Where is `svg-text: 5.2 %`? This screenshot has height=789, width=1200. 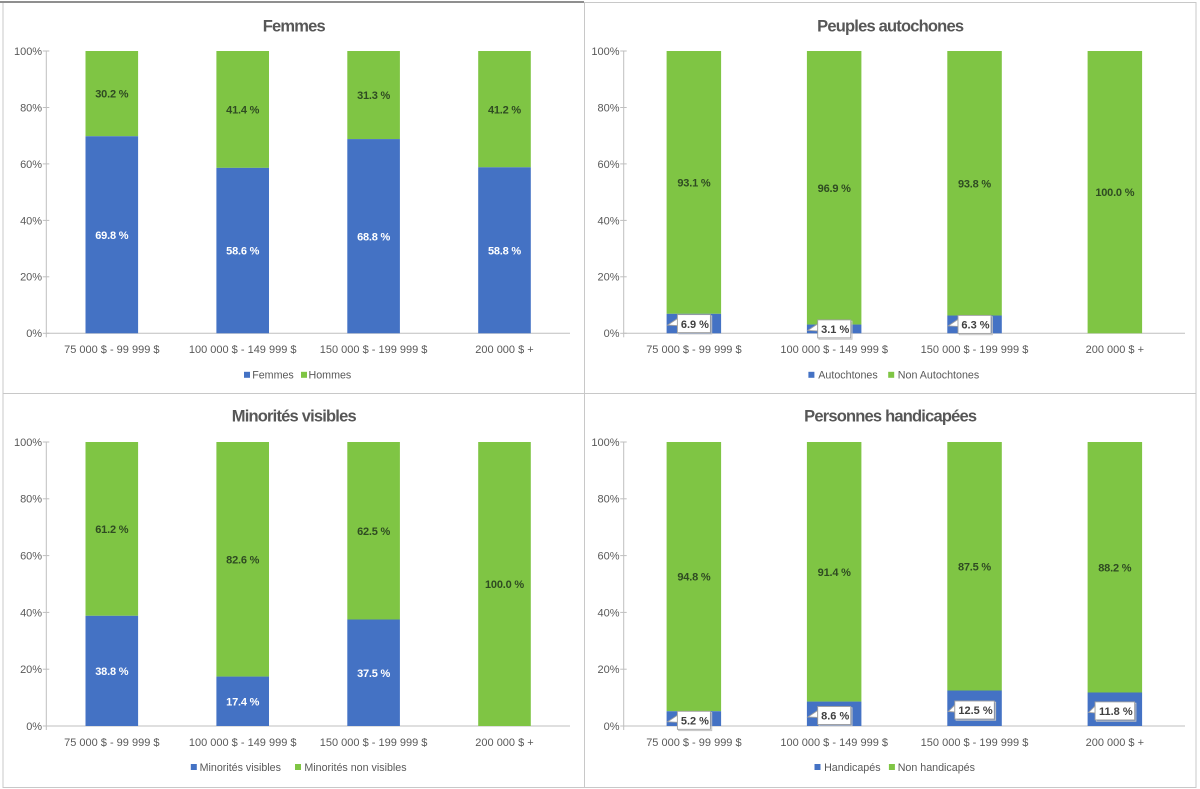 svg-text: 5.2 % is located at coordinates (695, 722).